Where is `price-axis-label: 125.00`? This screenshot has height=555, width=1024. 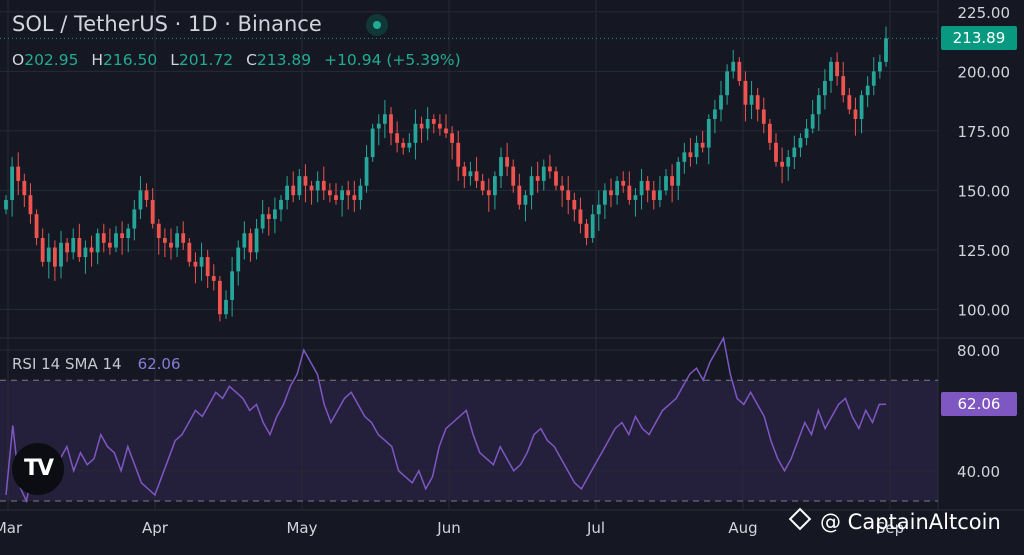 price-axis-label: 125.00 is located at coordinates (984, 251).